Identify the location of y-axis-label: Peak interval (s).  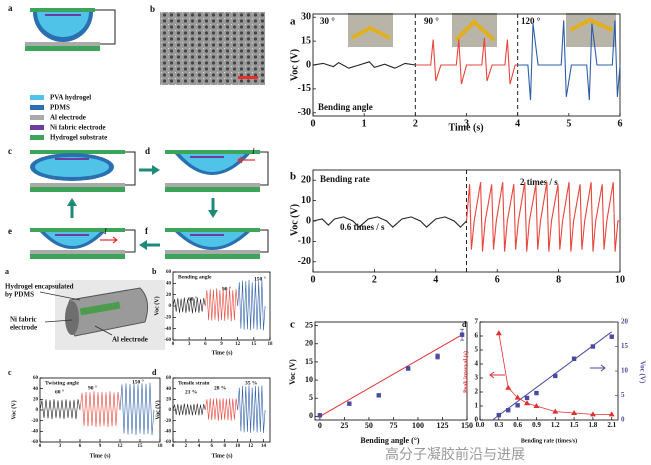
(465, 372).